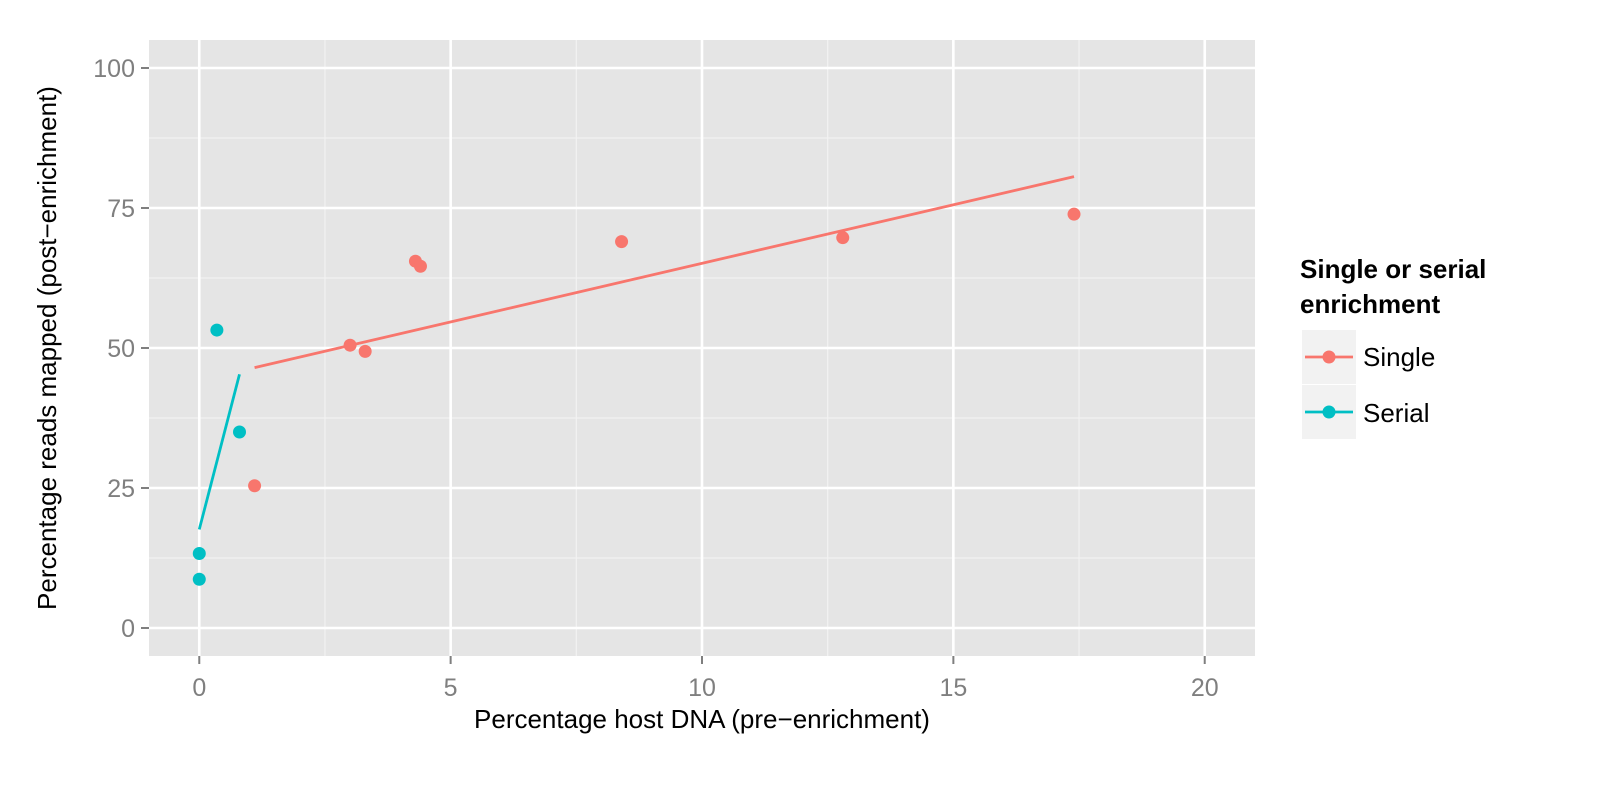 The image size is (1606, 797). What do you see at coordinates (451, 688) in the screenshot?
I see `x-tick-label: 5` at bounding box center [451, 688].